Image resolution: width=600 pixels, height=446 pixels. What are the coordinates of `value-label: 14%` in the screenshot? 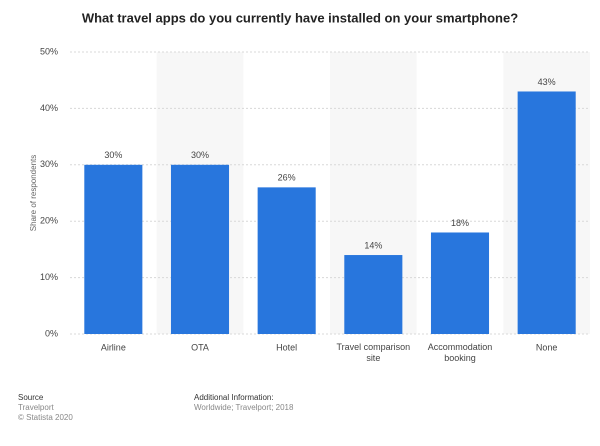 It's located at (373, 245).